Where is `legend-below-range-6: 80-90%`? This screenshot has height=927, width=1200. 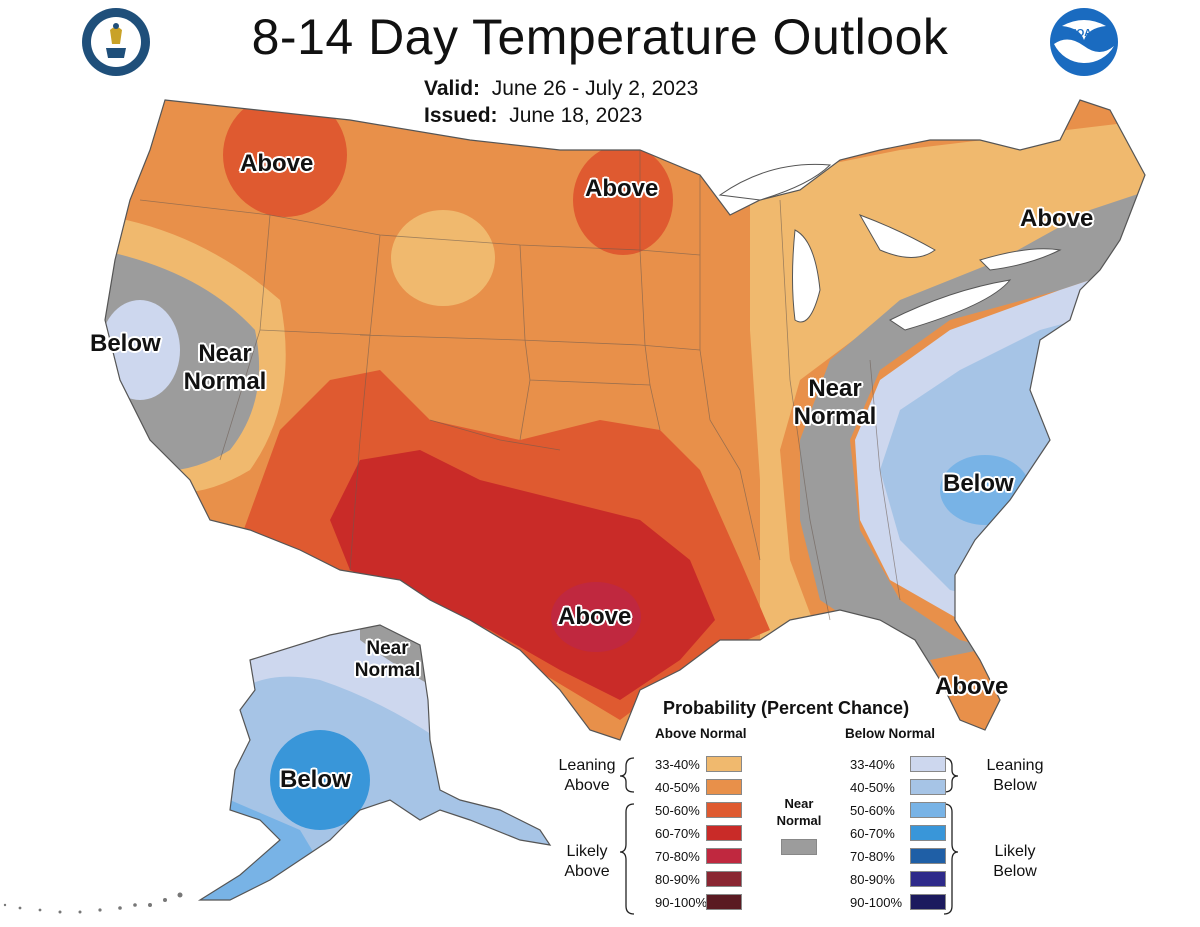 legend-below-range-6: 80-90% is located at coordinates (872, 879).